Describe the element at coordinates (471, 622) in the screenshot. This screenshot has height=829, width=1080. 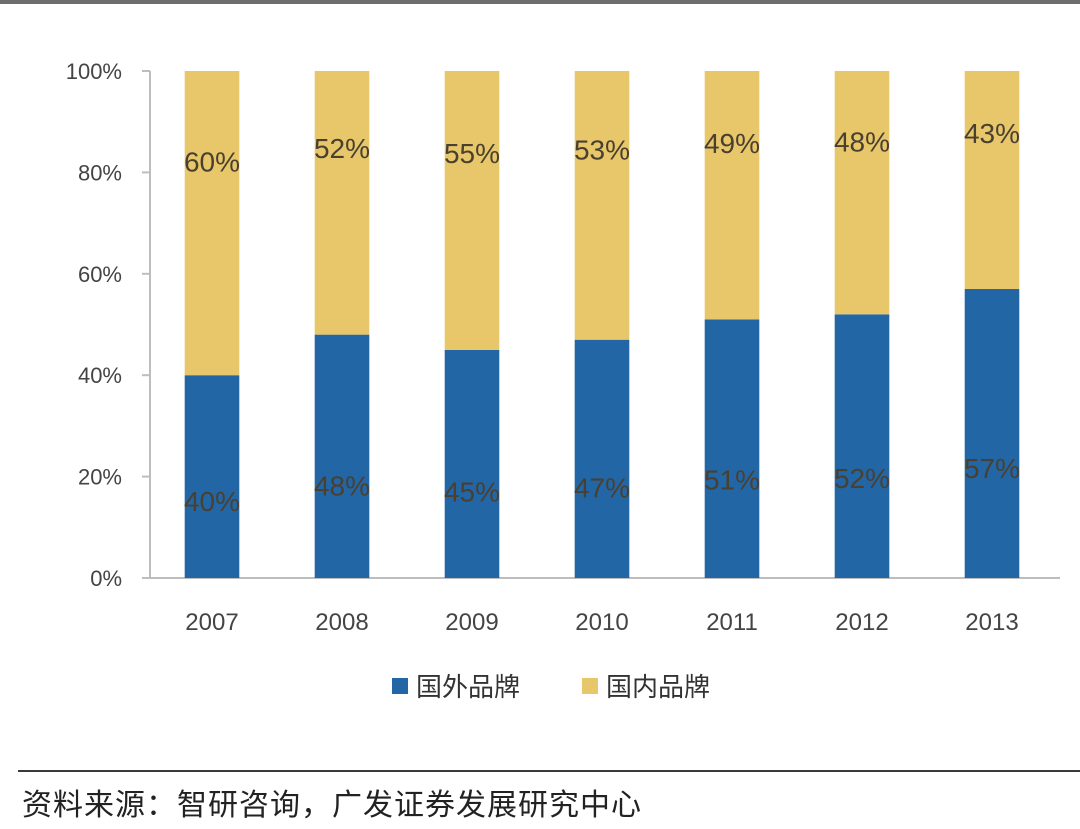
I see `x-category-label: 2009` at that location.